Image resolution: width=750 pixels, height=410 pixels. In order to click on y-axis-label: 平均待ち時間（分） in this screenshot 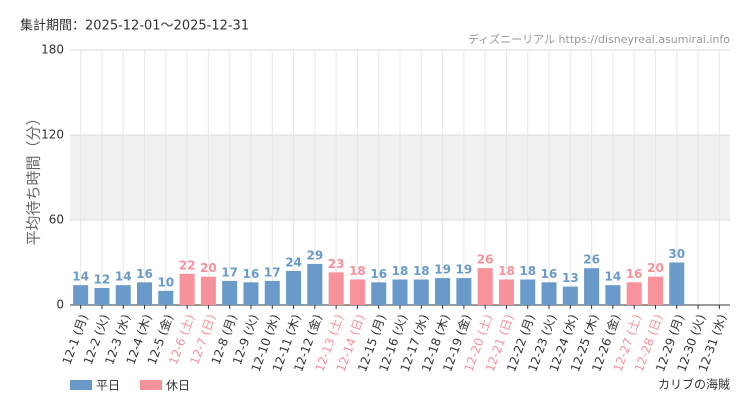, I will do `click(34, 177)`.